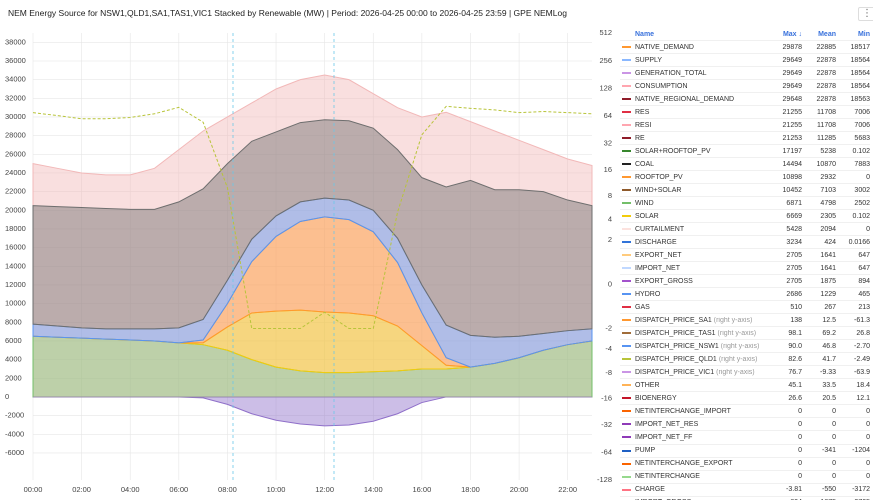 The image size is (873, 500). What do you see at coordinates (737, 333) in the screenshot?
I see `axis-note: (right y-axis)` at bounding box center [737, 333].